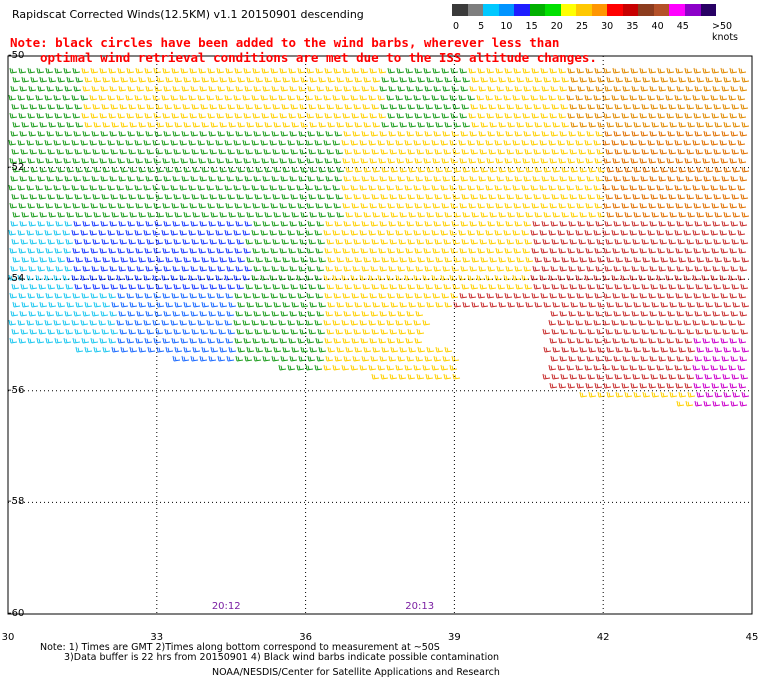 This screenshot has width=760, height=688. I want to click on longitude-tick-label: 30, so click(8, 637).